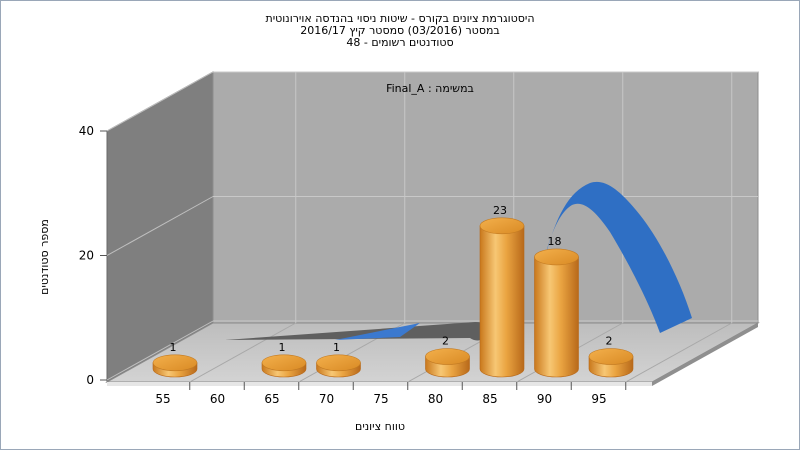 This screenshot has width=800, height=450. I want to click on floor-front-edge, so click(379, 384).